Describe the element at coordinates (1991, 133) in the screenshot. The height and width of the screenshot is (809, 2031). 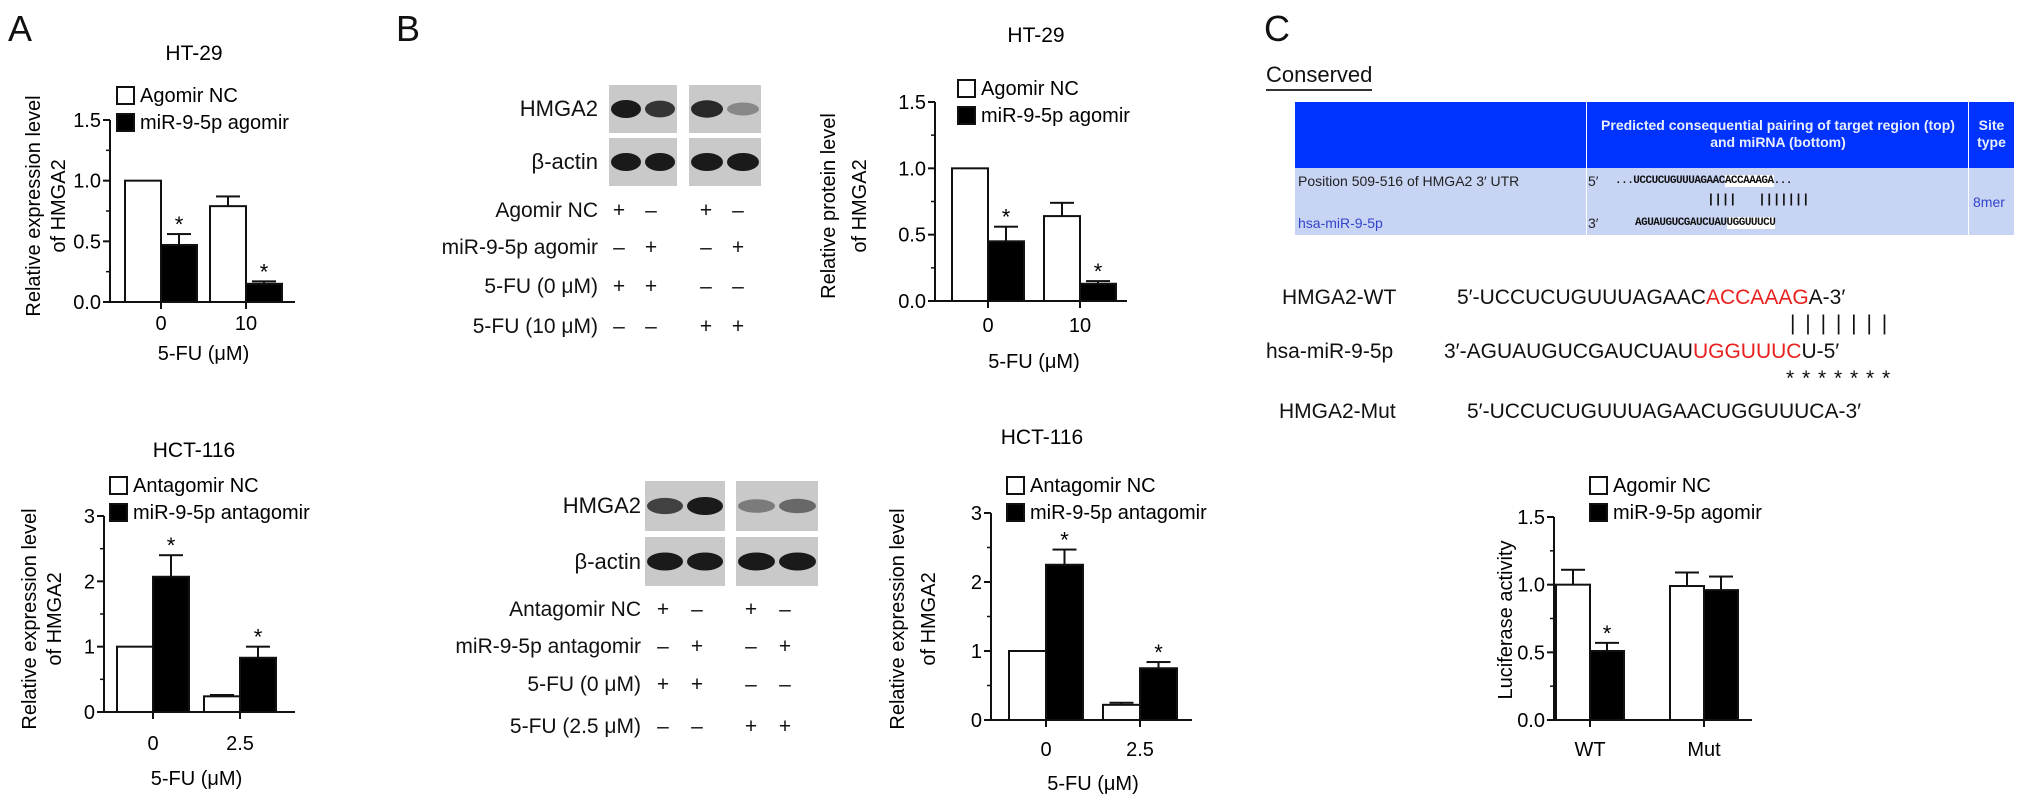
I see `header-site-type: Site type` at that location.